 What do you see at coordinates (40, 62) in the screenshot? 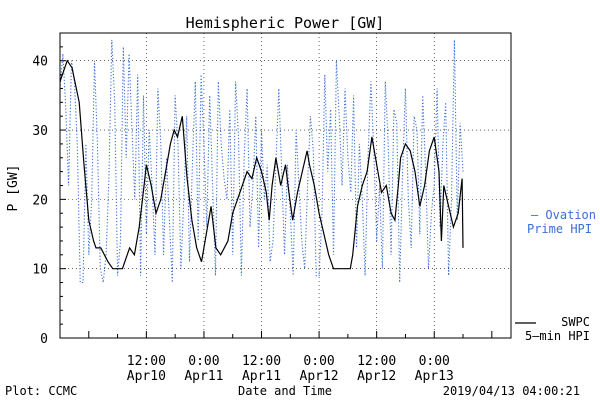
I see `y-tick-label: 40` at bounding box center [40, 62].